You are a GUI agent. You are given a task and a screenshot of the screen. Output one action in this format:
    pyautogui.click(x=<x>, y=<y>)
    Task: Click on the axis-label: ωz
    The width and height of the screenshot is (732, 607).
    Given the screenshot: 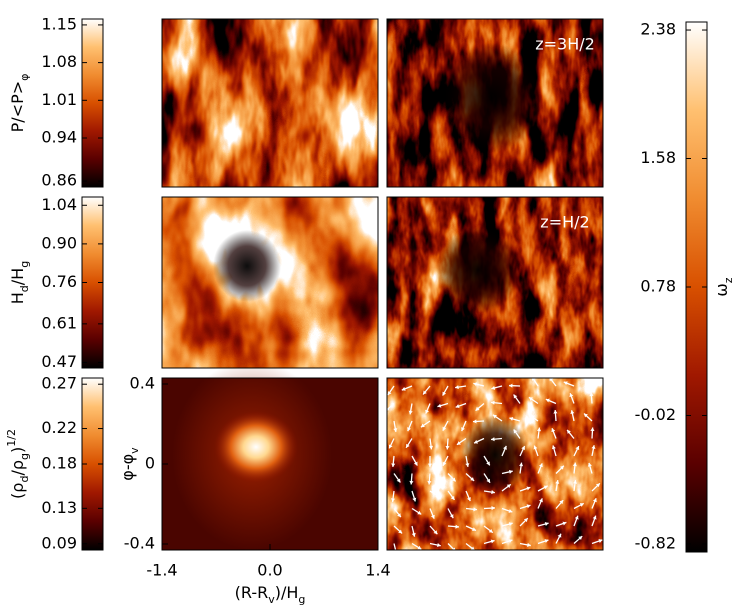 What is the action you would take?
    pyautogui.click(x=722, y=286)
    